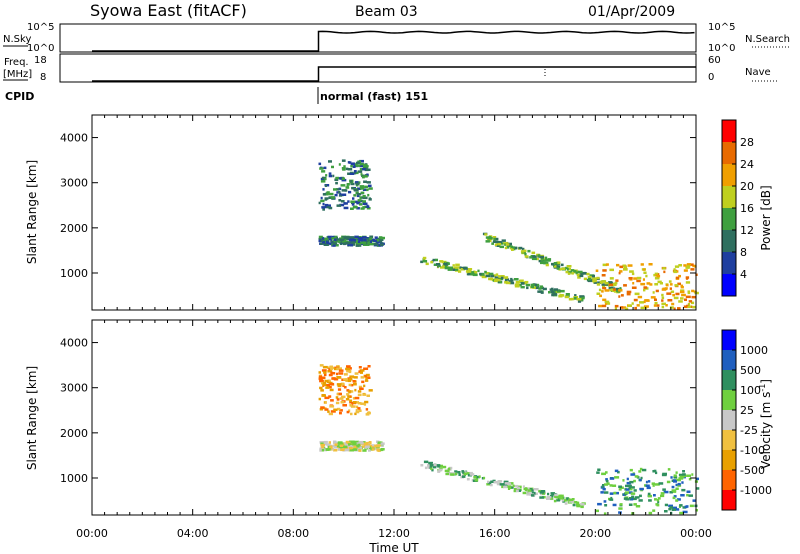  I want to click on colorbar-swatch, so click(729, 153).